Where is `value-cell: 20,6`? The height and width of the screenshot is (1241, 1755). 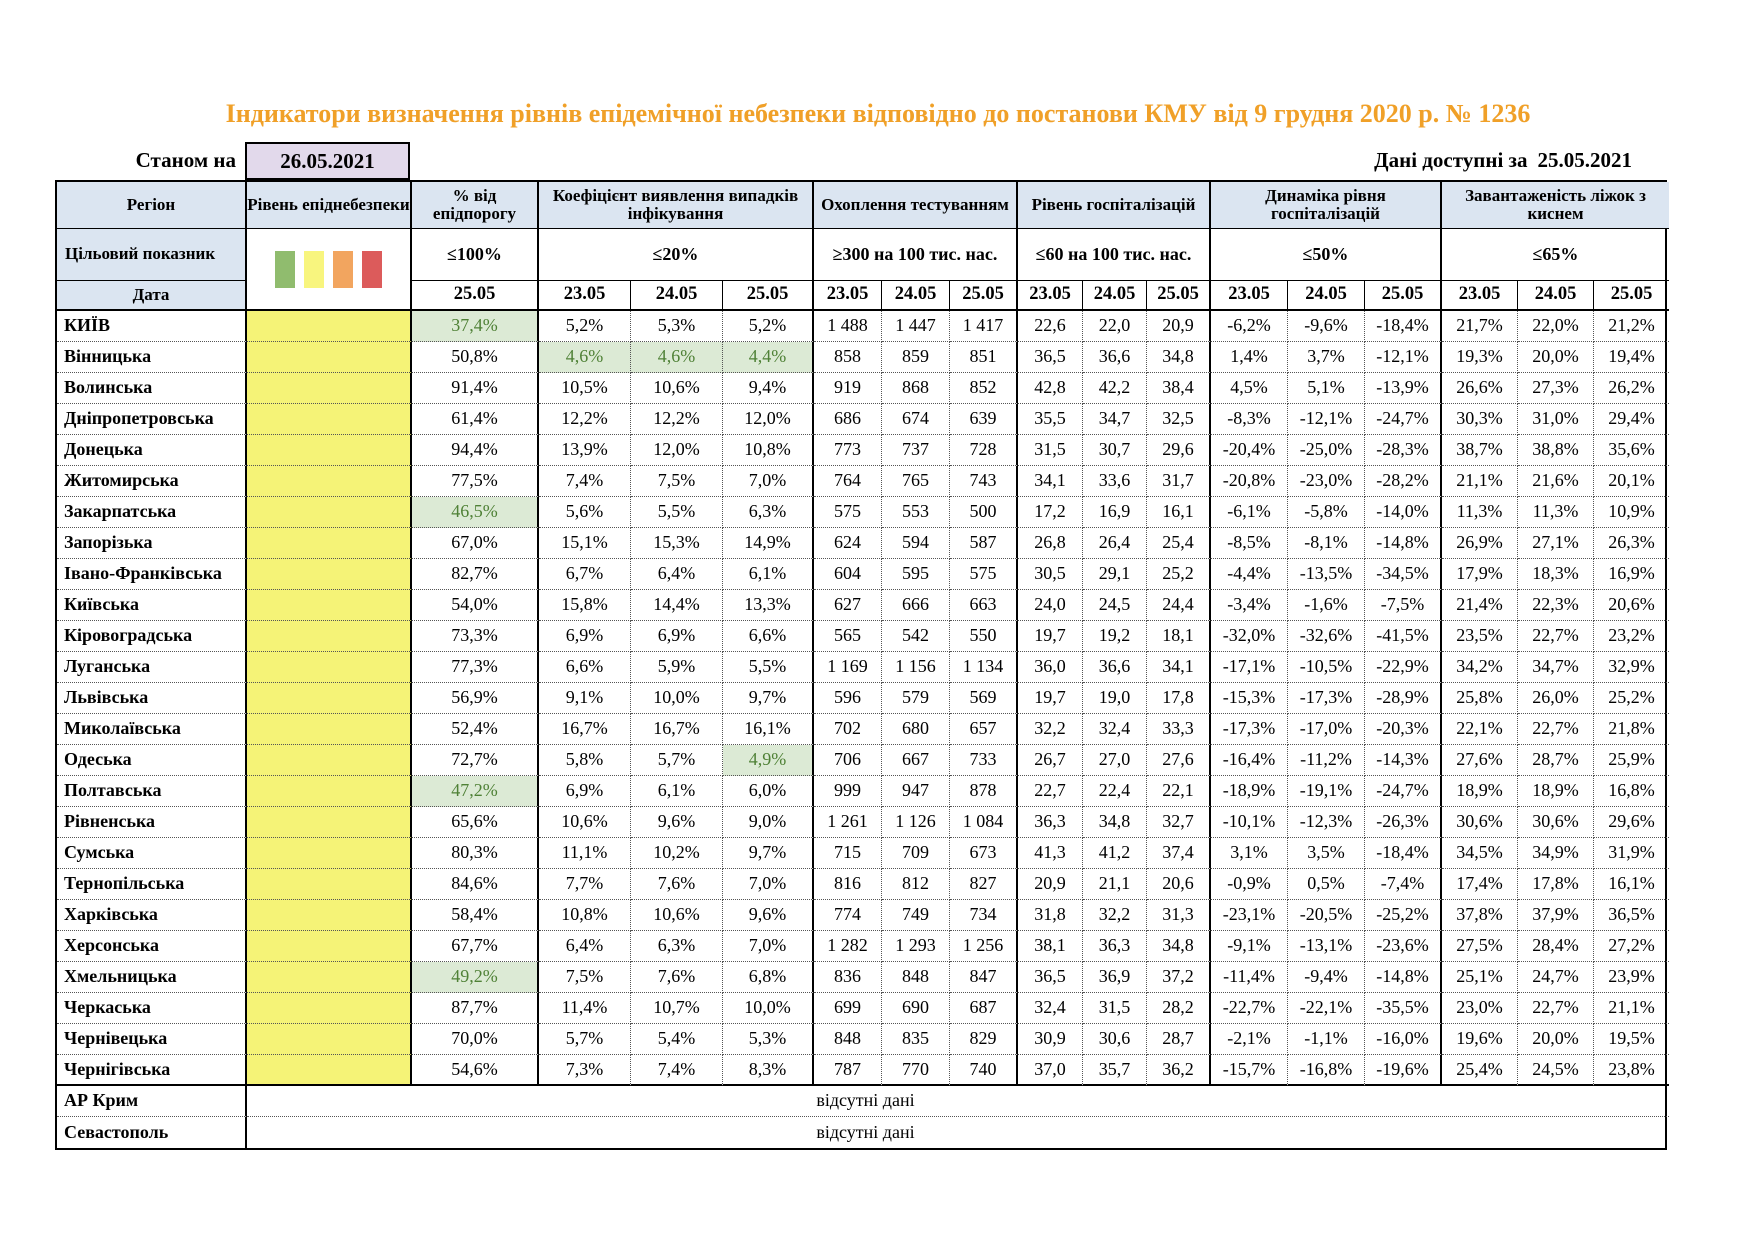
value-cell: 20,6 is located at coordinates (1179, 884).